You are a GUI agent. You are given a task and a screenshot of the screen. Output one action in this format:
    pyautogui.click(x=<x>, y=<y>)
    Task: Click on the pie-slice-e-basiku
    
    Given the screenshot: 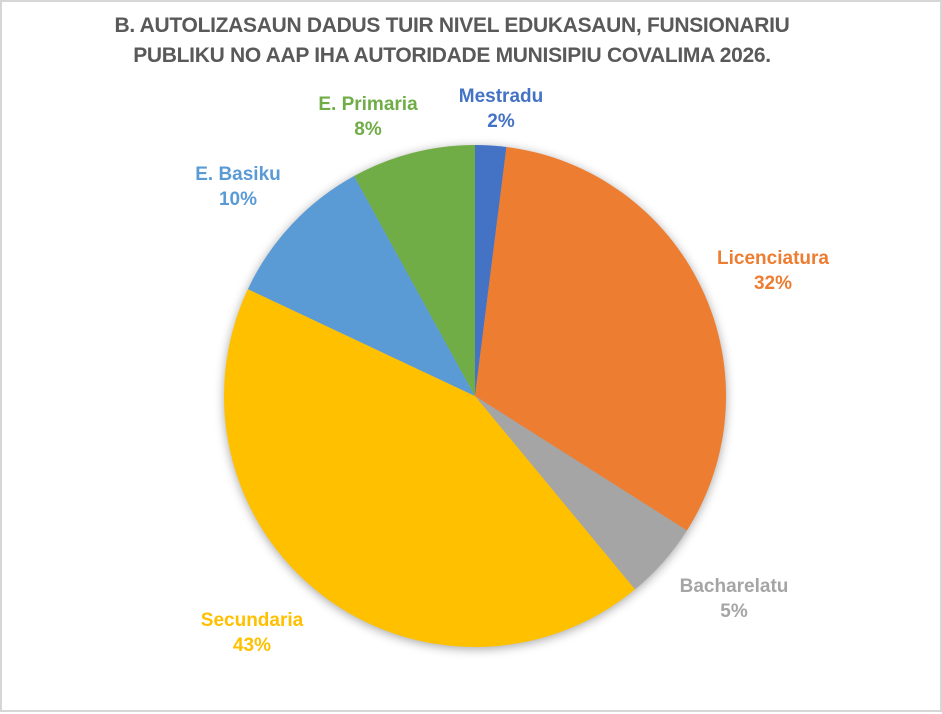 What is the action you would take?
    pyautogui.click(x=361, y=286)
    